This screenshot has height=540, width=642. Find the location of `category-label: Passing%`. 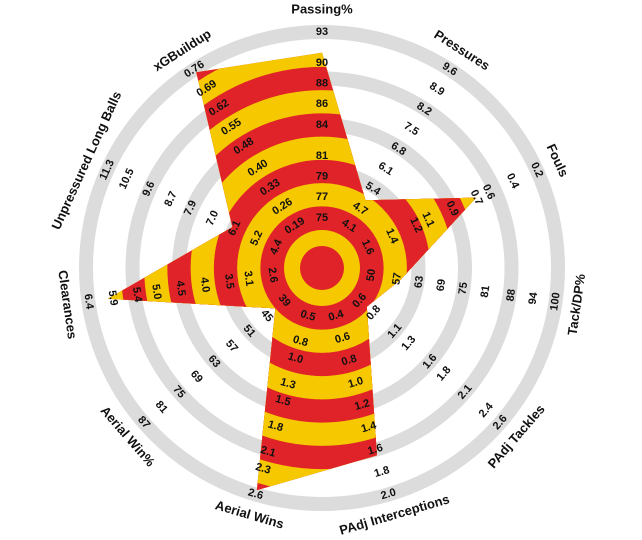

category-label: Passing% is located at coordinates (322, 8).